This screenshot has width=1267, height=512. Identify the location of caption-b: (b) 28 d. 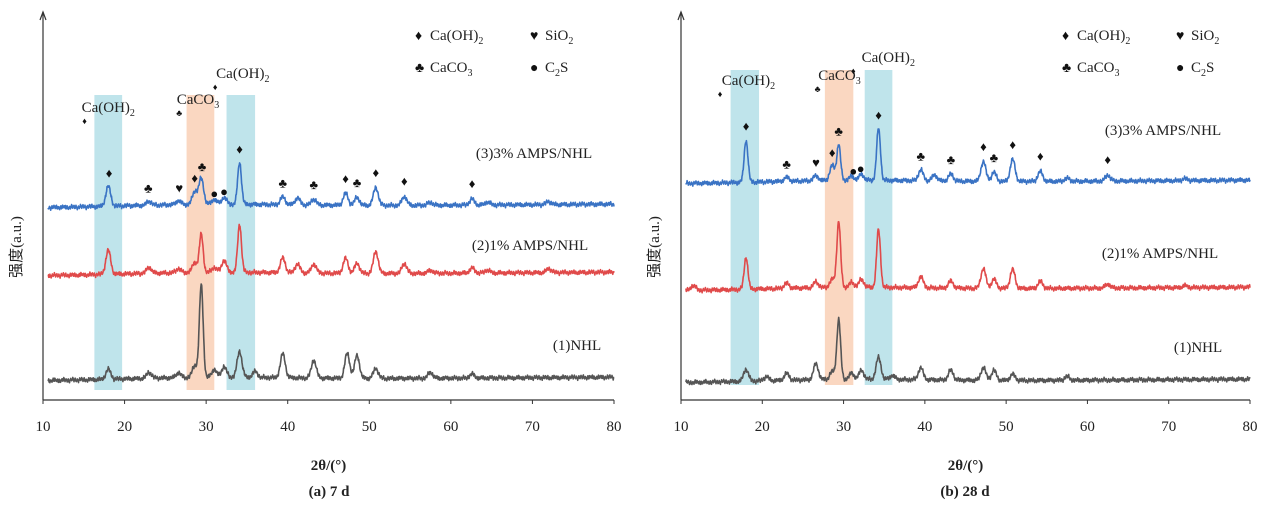
(965, 492).